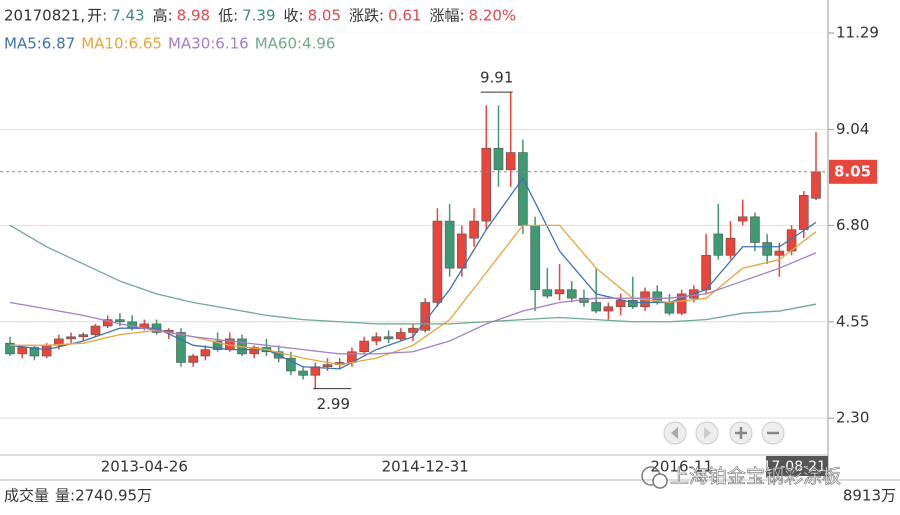 The image size is (900, 515). I want to click on legend-entry: MA10:6.65, so click(121, 44).